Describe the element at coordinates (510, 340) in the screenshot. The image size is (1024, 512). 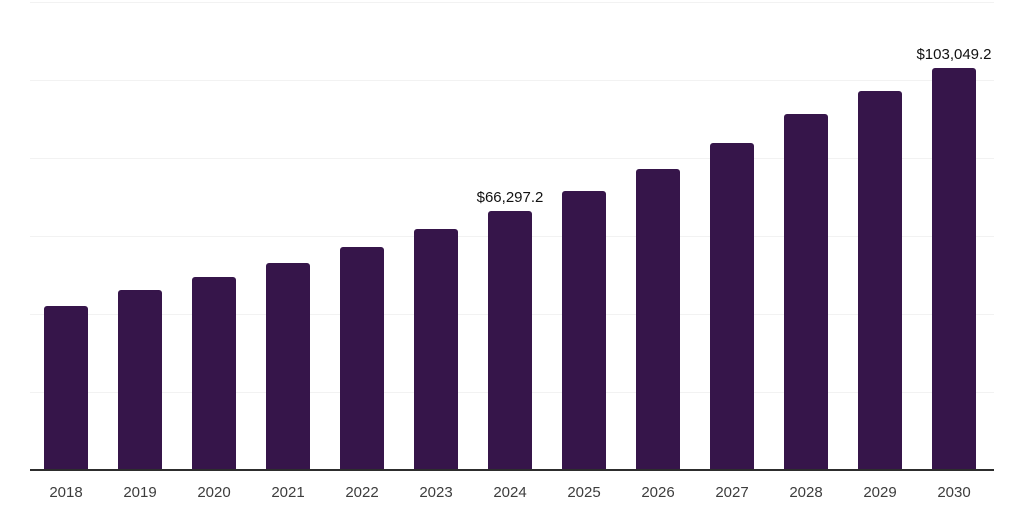
I see `bar-2024` at that location.